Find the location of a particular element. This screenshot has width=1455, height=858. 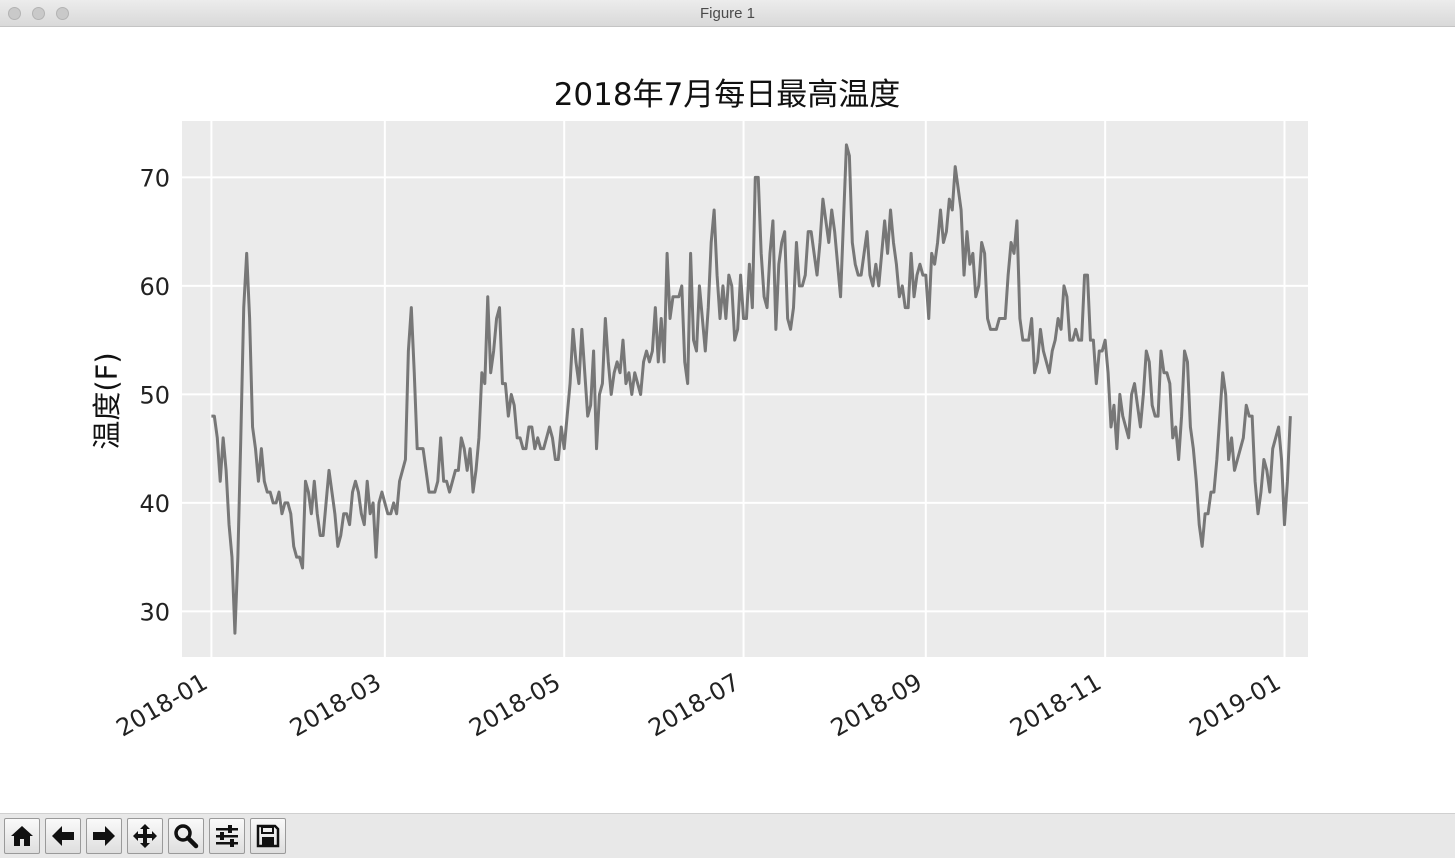

save-icon is located at coordinates (268, 836).